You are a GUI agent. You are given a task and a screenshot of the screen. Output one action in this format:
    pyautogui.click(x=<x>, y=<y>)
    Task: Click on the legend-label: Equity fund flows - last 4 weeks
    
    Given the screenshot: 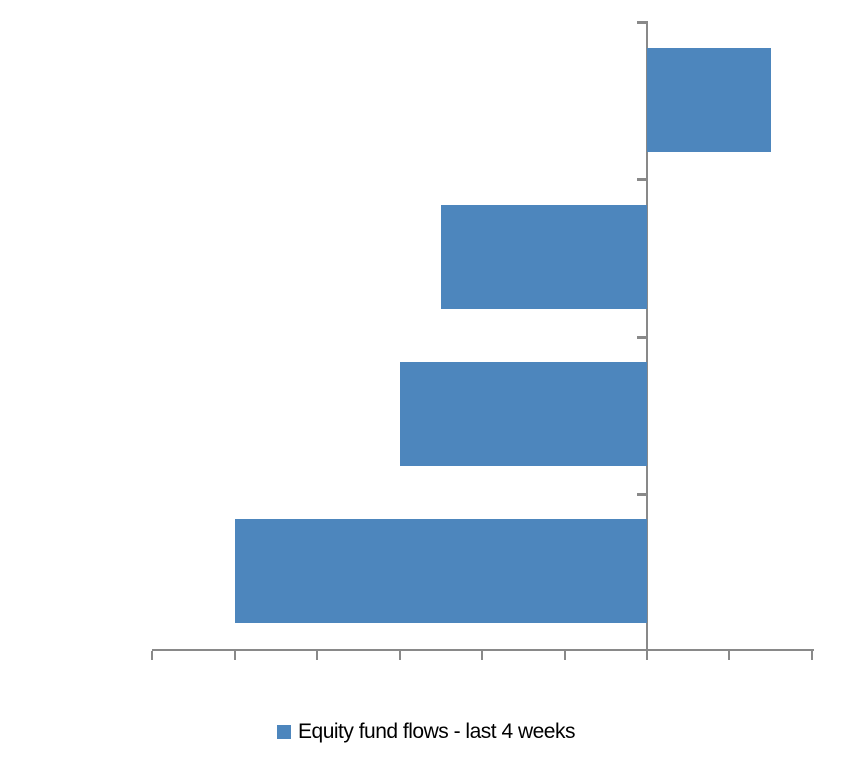 What is the action you would take?
    pyautogui.click(x=436, y=731)
    